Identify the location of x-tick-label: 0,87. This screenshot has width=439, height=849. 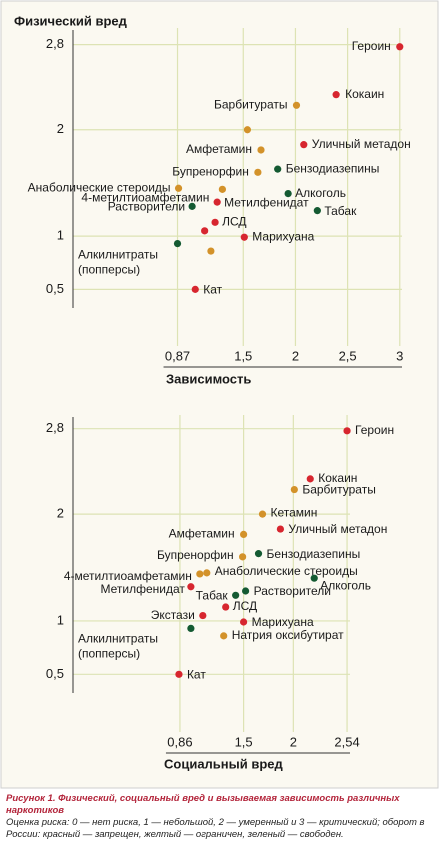
(177, 355).